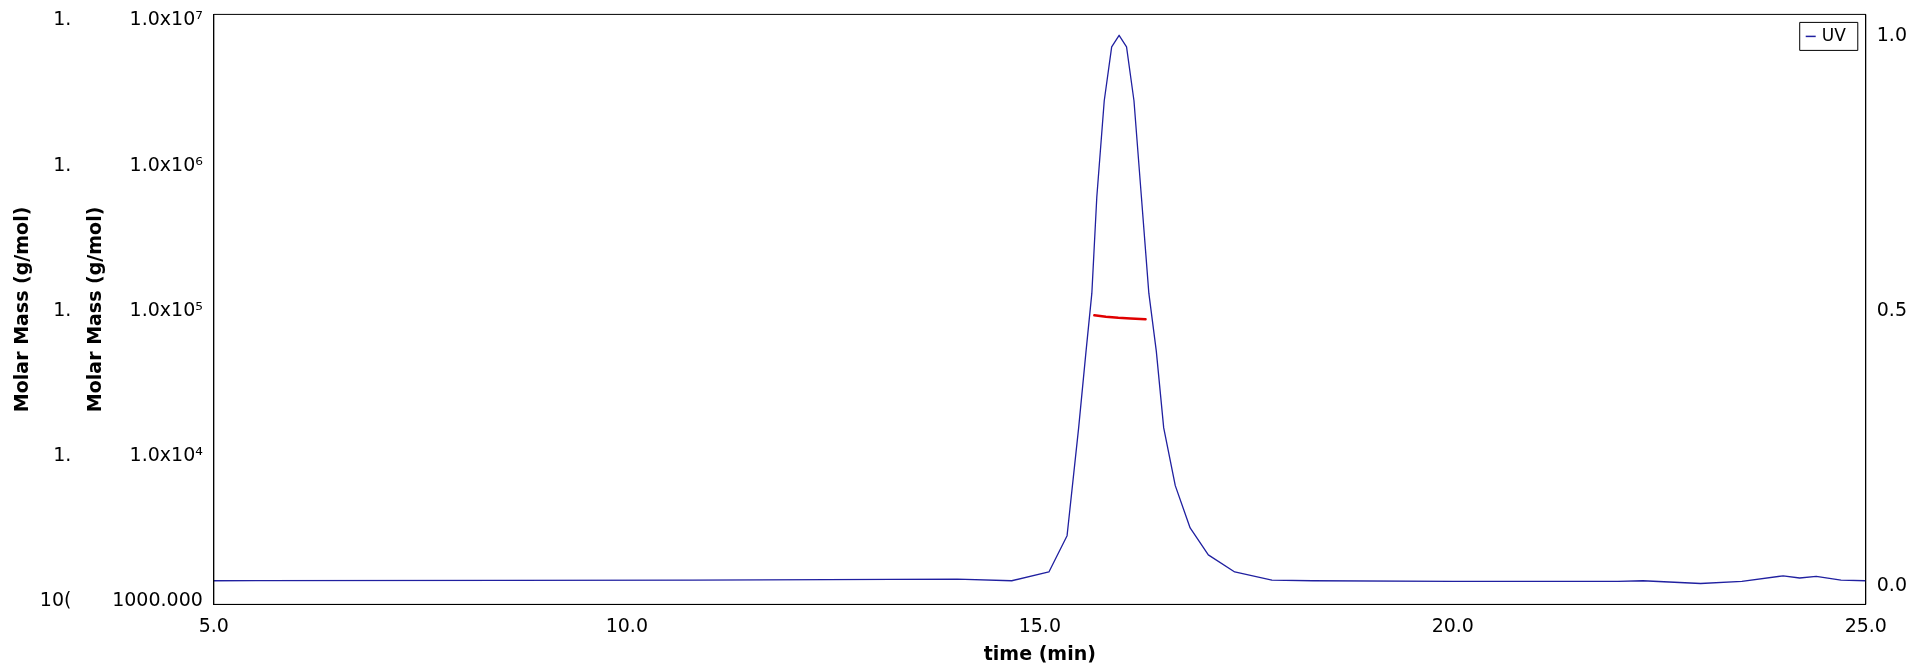 The width and height of the screenshot is (1920, 672). What do you see at coordinates (1834, 34) in the screenshot?
I see `legend-label: UV` at bounding box center [1834, 34].